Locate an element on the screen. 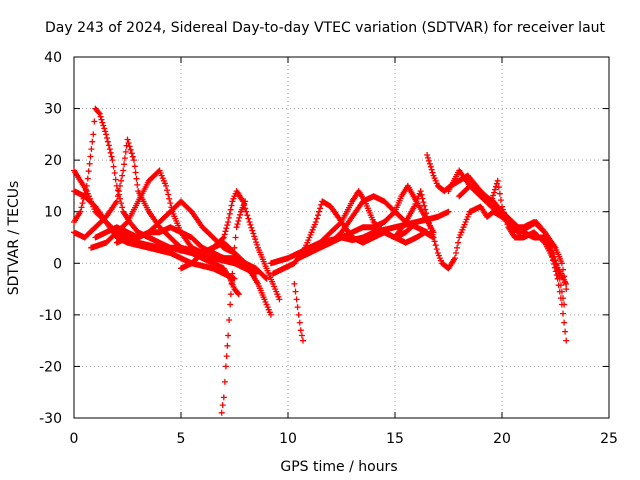  series-track-g is located at coordinates (193, 271).